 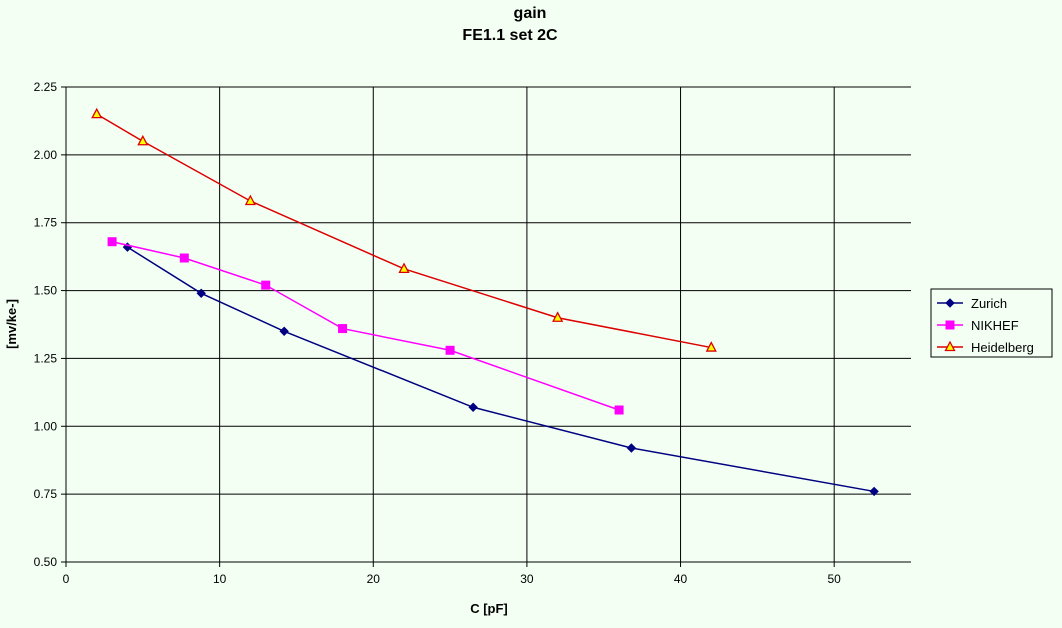 What do you see at coordinates (530, 13) in the screenshot?
I see `chart-title: gain` at bounding box center [530, 13].